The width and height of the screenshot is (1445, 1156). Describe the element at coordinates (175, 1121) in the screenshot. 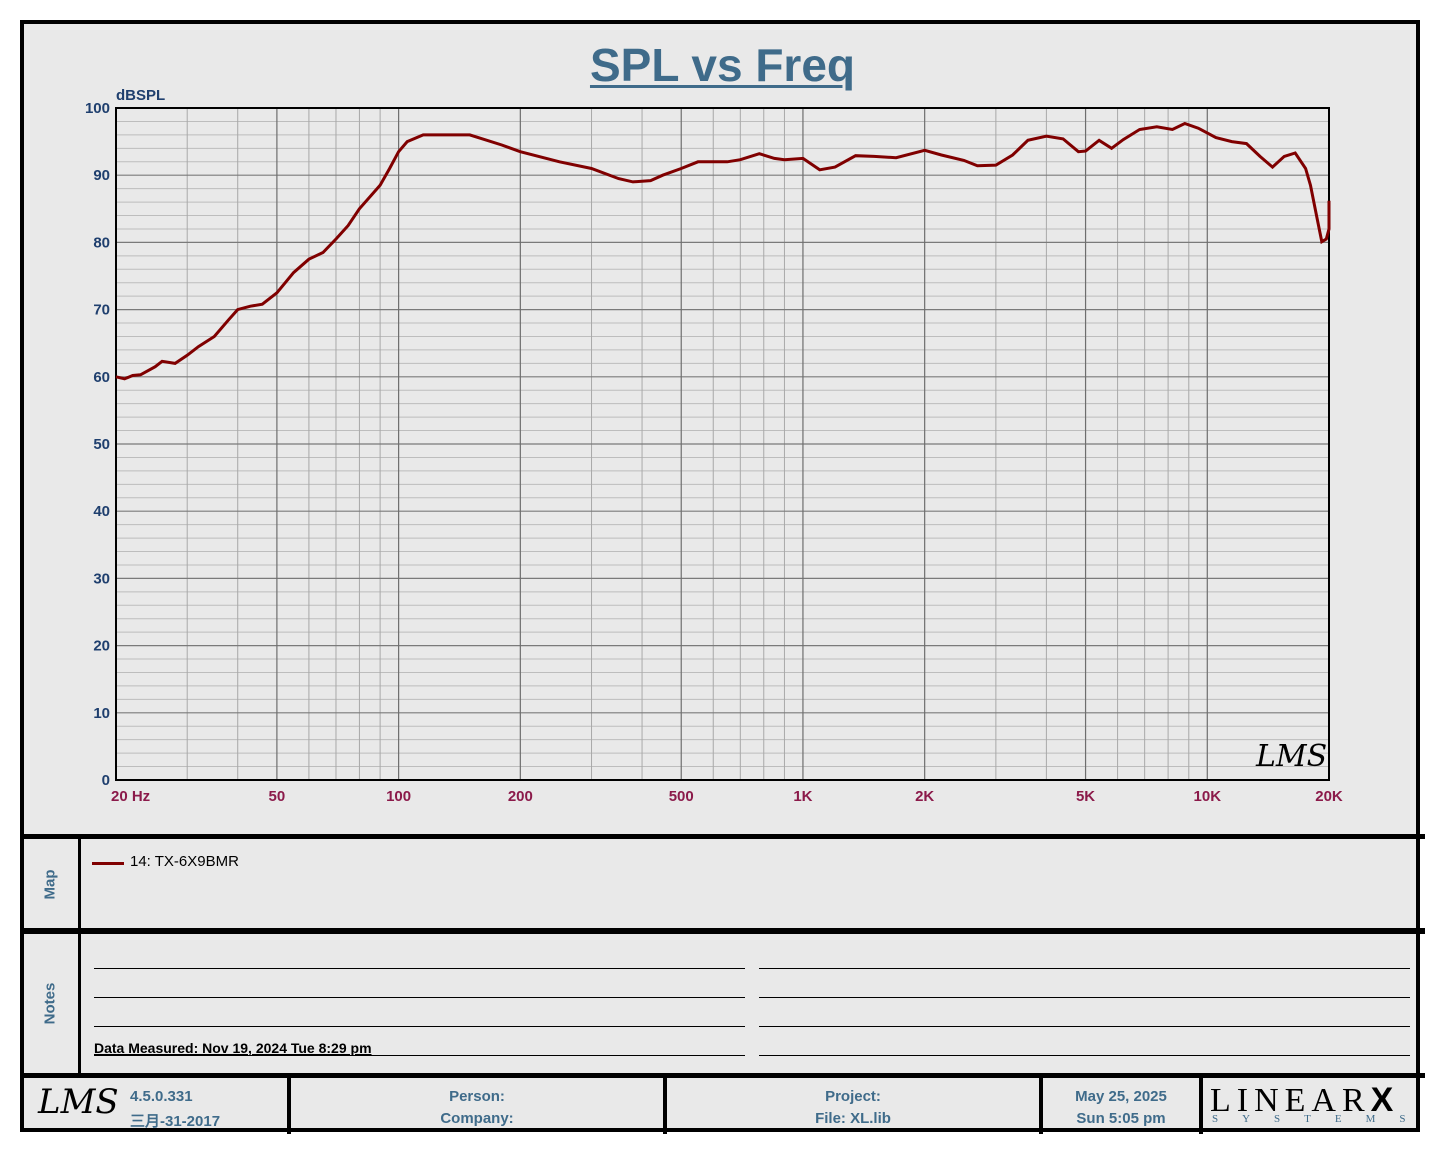

I see `build-date: 三月-31-2017` at that location.